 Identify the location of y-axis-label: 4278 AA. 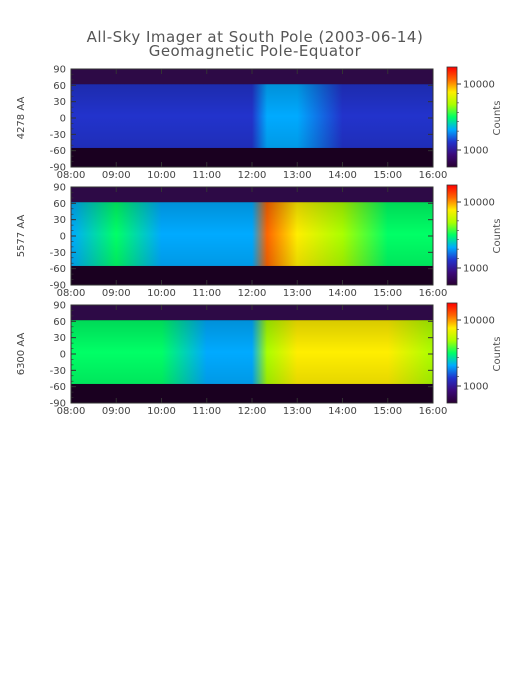
(21, 118).